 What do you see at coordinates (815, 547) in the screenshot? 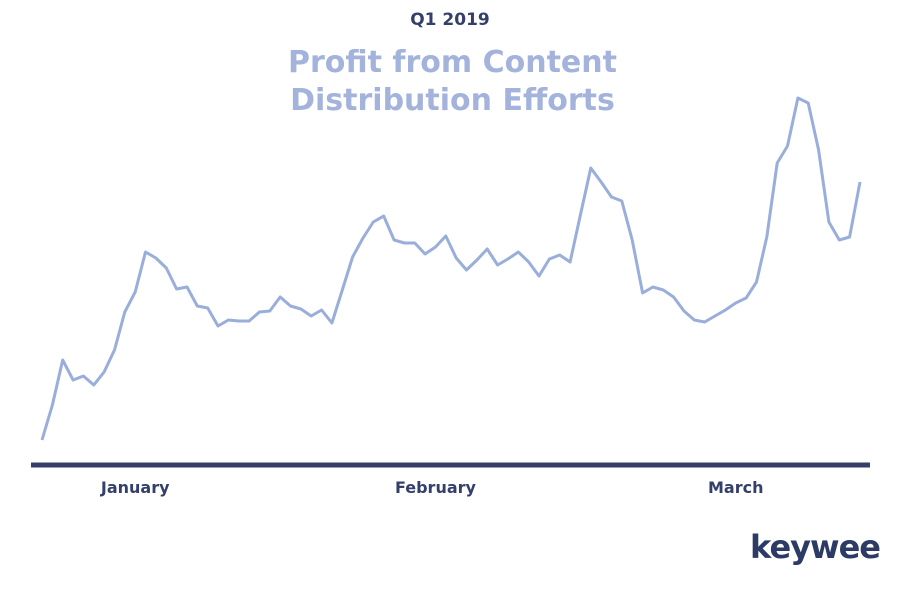
I see `logo: keywee` at bounding box center [815, 547].